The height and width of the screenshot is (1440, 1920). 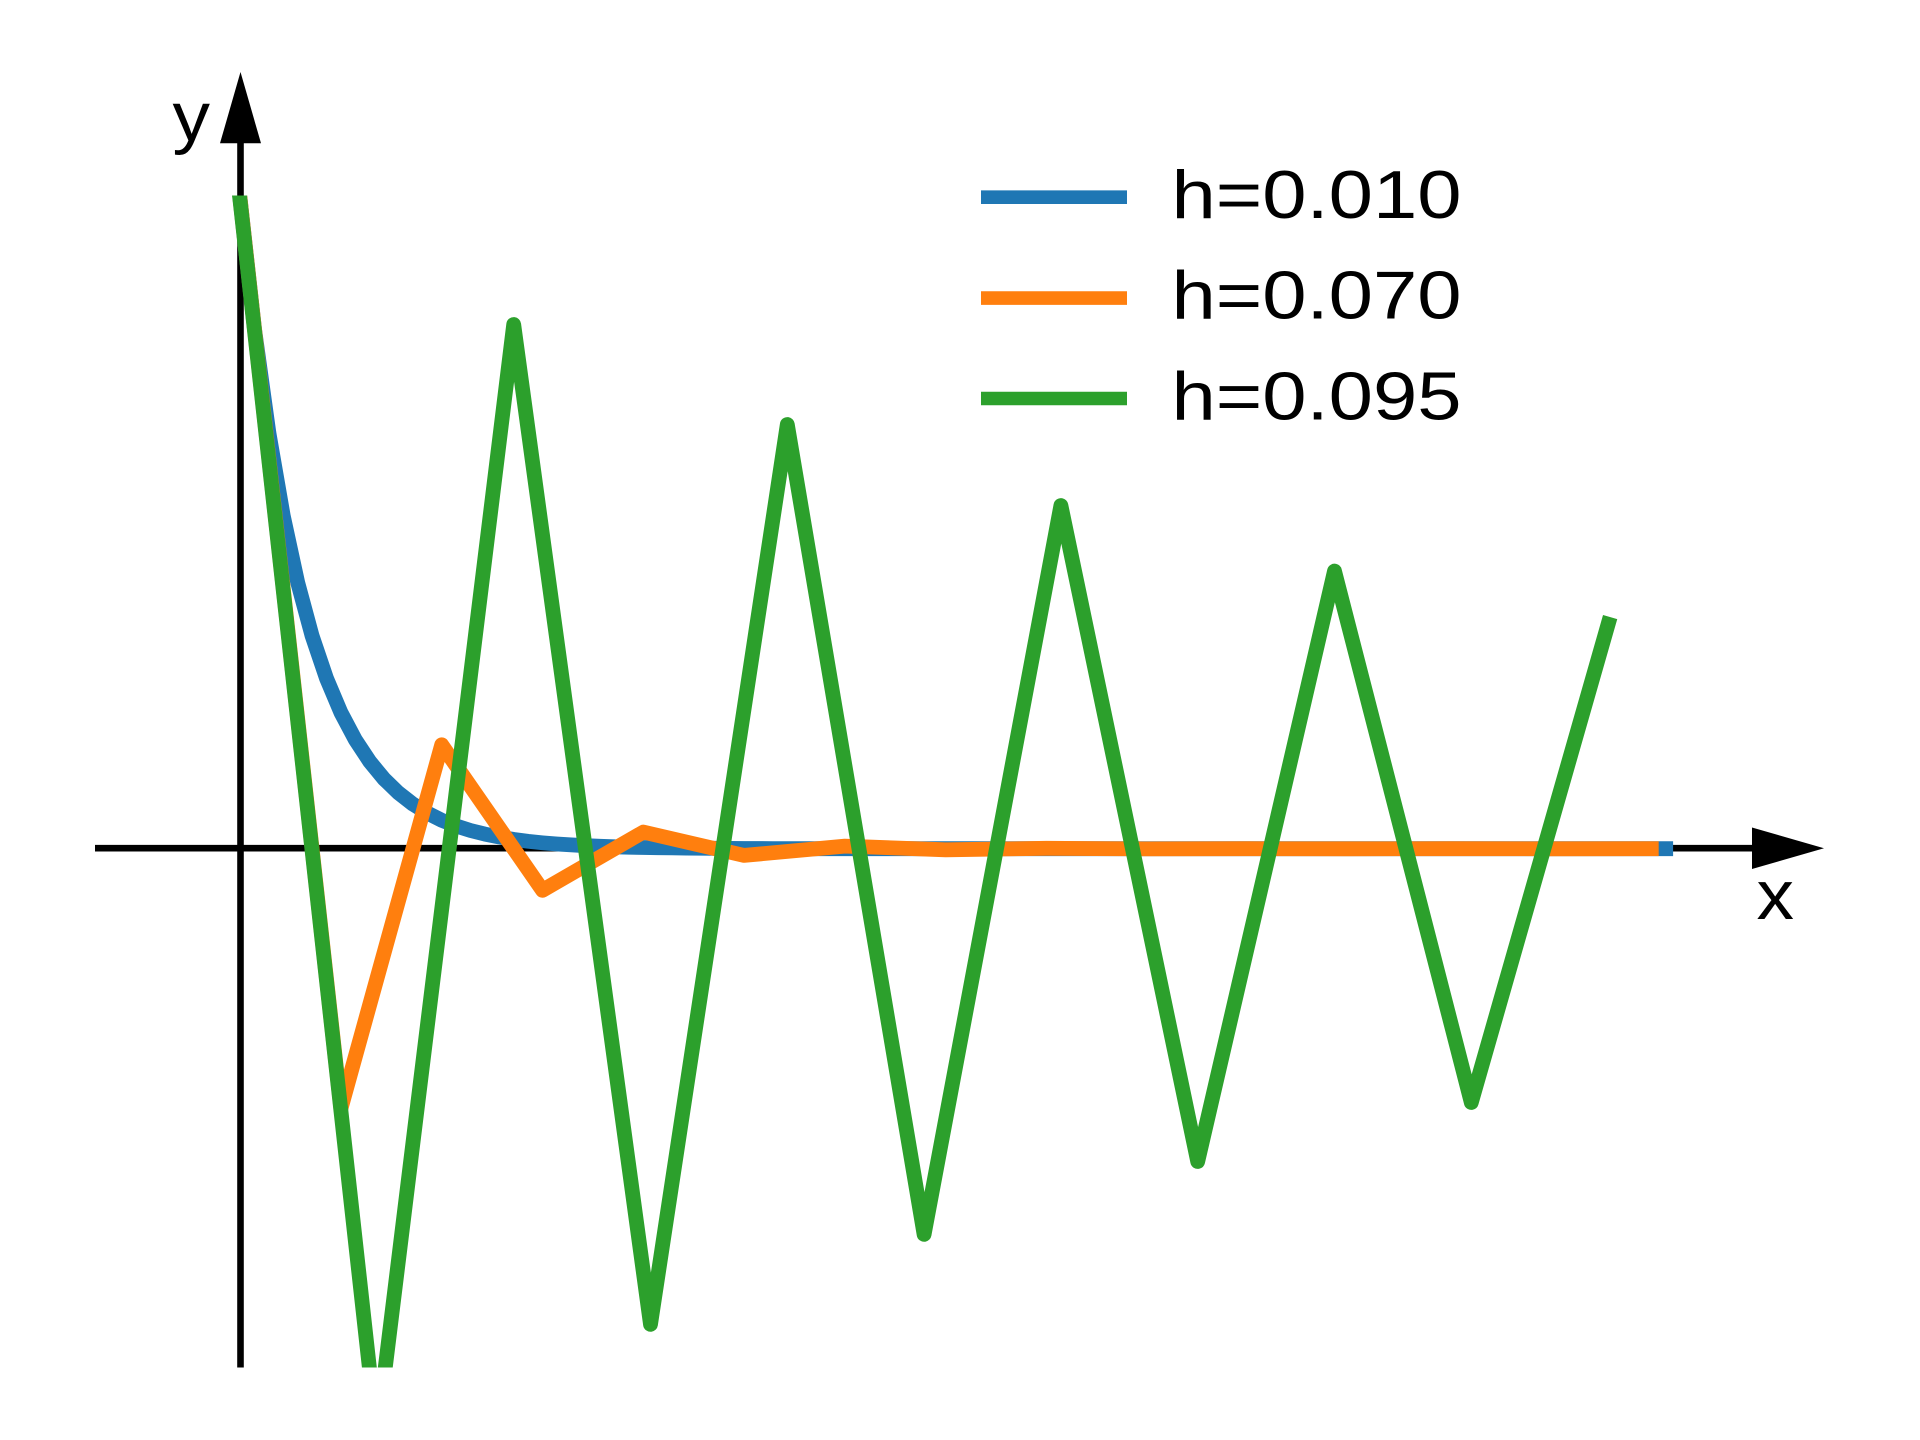 What do you see at coordinates (1317, 296) in the screenshot?
I see `svg-text: h=0.070` at bounding box center [1317, 296].